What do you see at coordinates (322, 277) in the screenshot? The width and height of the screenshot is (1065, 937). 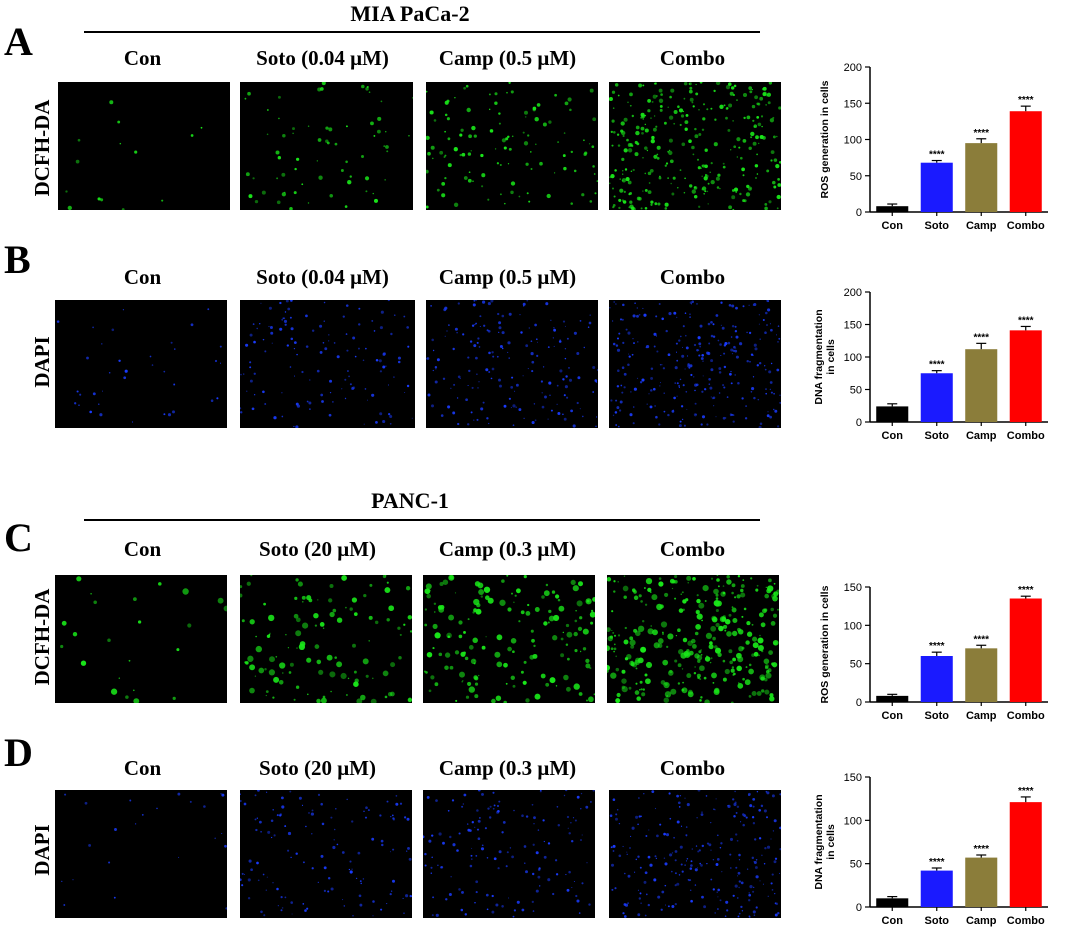 I see `col-header-b-soto: Soto (0.04 μM)` at bounding box center [322, 277].